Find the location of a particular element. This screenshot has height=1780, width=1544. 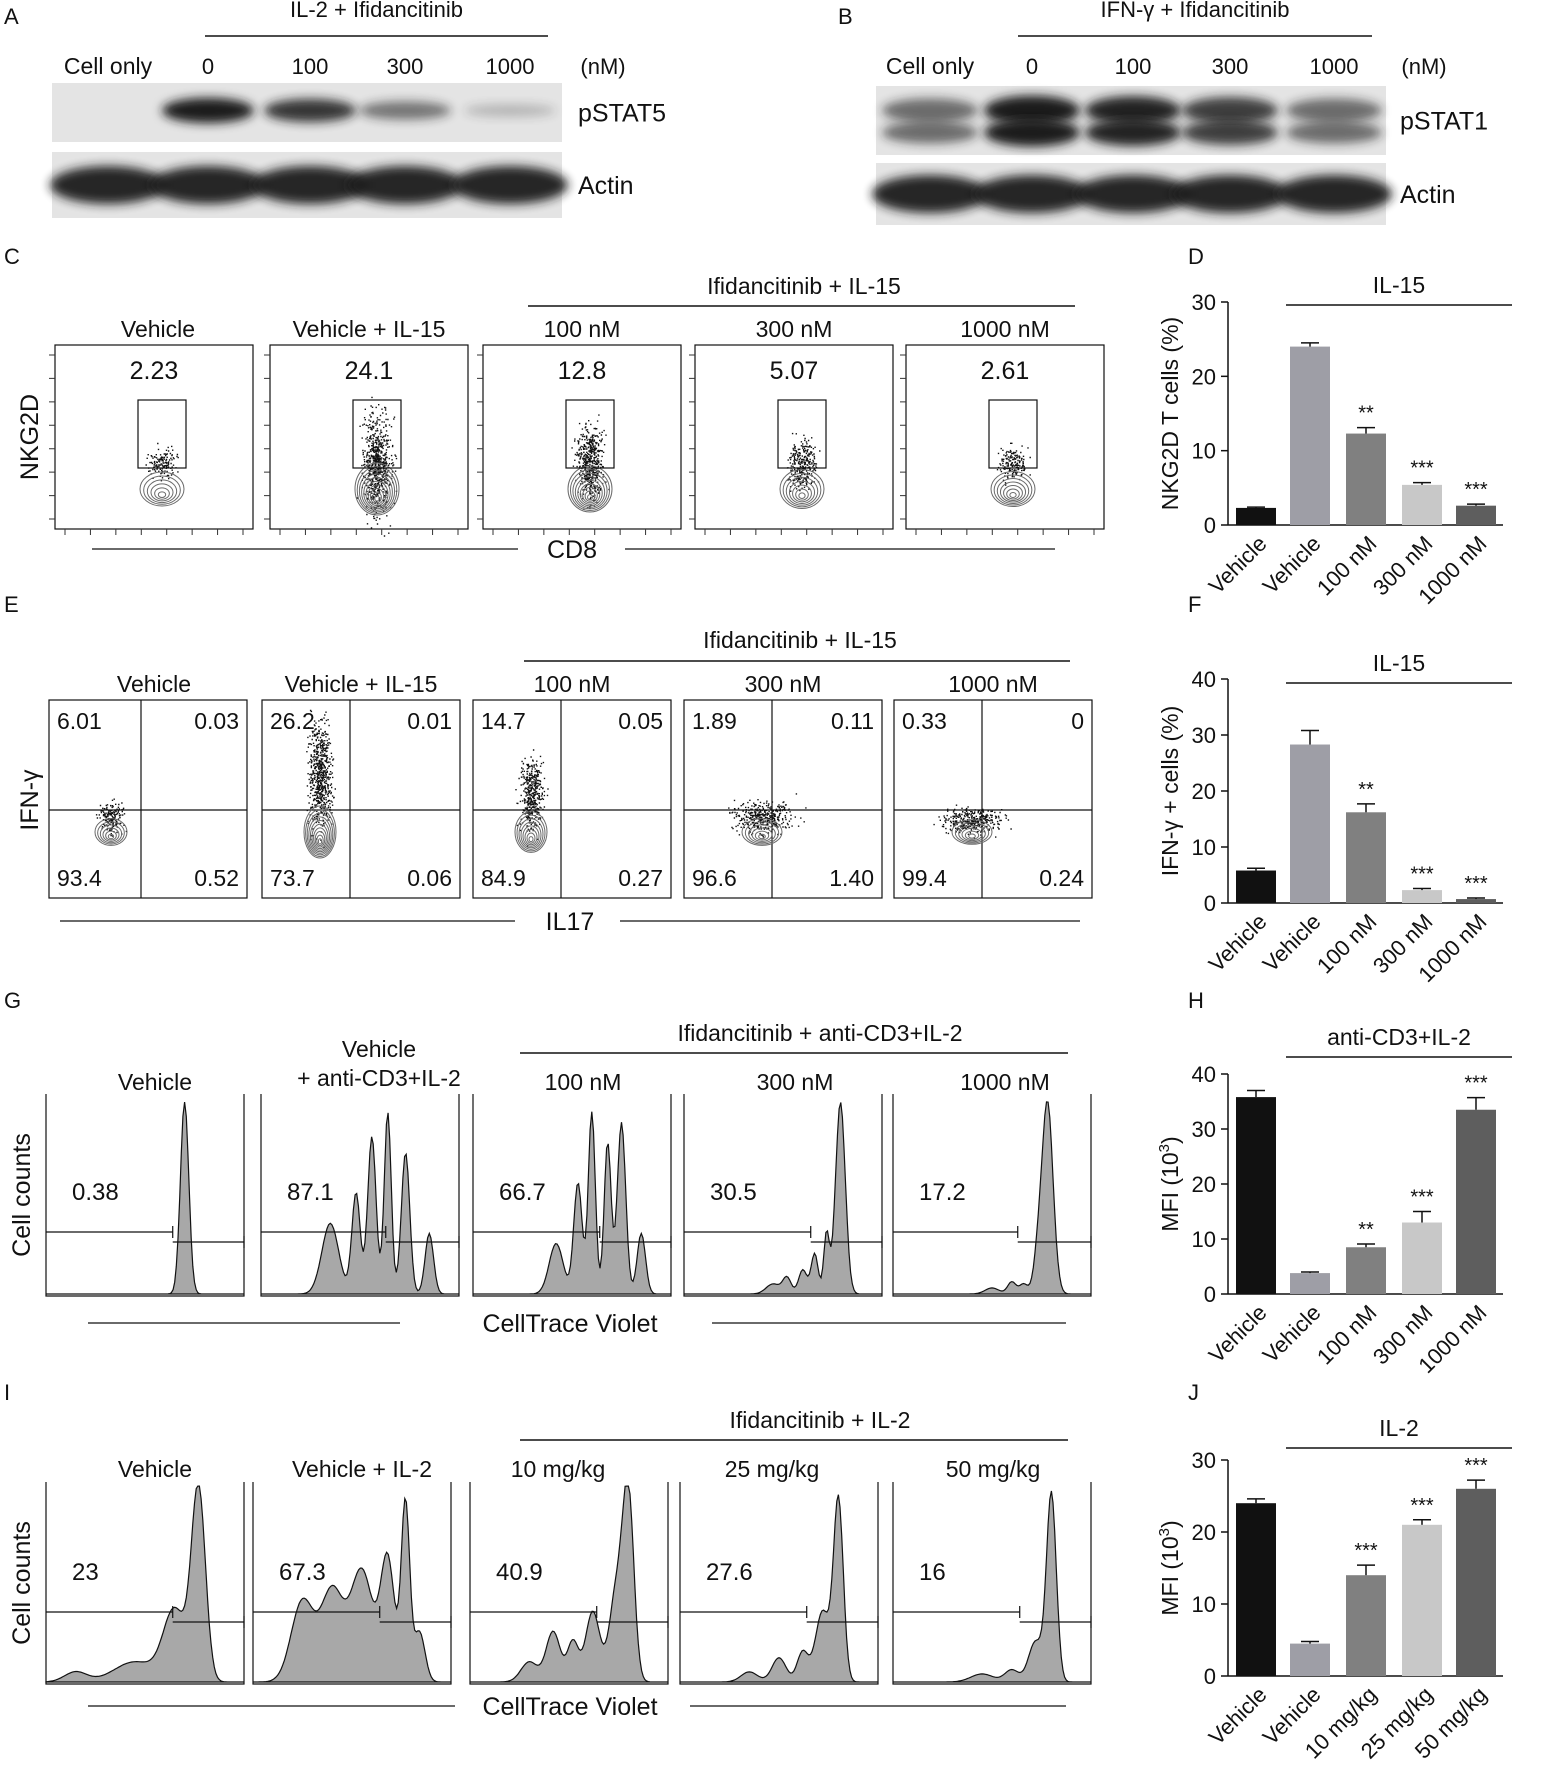

lane-unit-label: (nM) is located at coordinates (1423, 66).